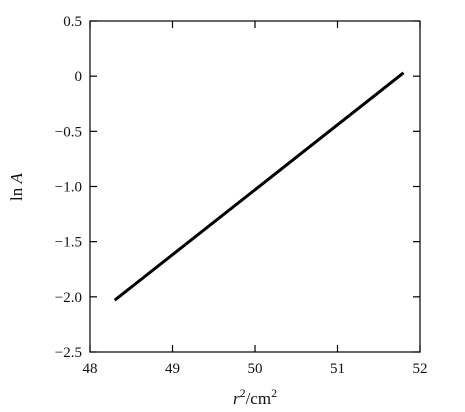 This screenshot has height=412, width=465. What do you see at coordinates (68, 353) in the screenshot?
I see `y-tick-label: −2.5` at bounding box center [68, 353].